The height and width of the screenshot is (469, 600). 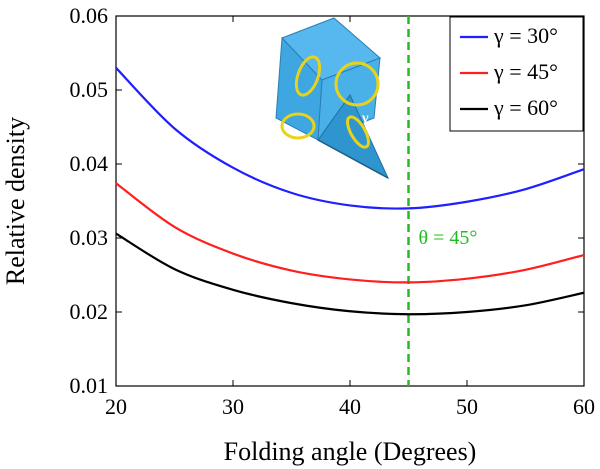 What do you see at coordinates (448, 238) in the screenshot?
I see `theta-45-label: θ = 45°` at bounding box center [448, 238].